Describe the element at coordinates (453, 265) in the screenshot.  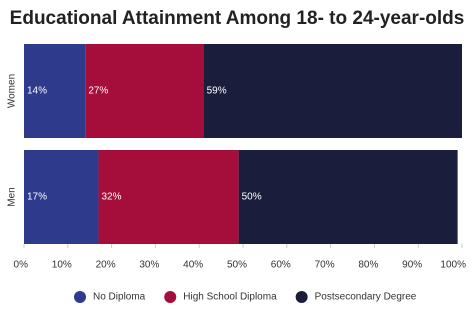
I see `x-tick-label: 100%` at that location.